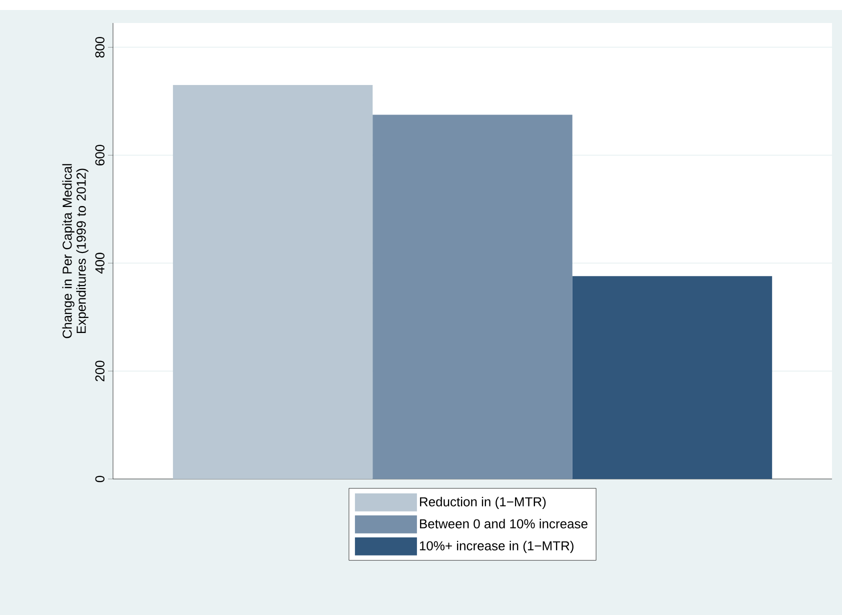  What do you see at coordinates (99, 47) in the screenshot?
I see `y-tick-label: 800` at bounding box center [99, 47].